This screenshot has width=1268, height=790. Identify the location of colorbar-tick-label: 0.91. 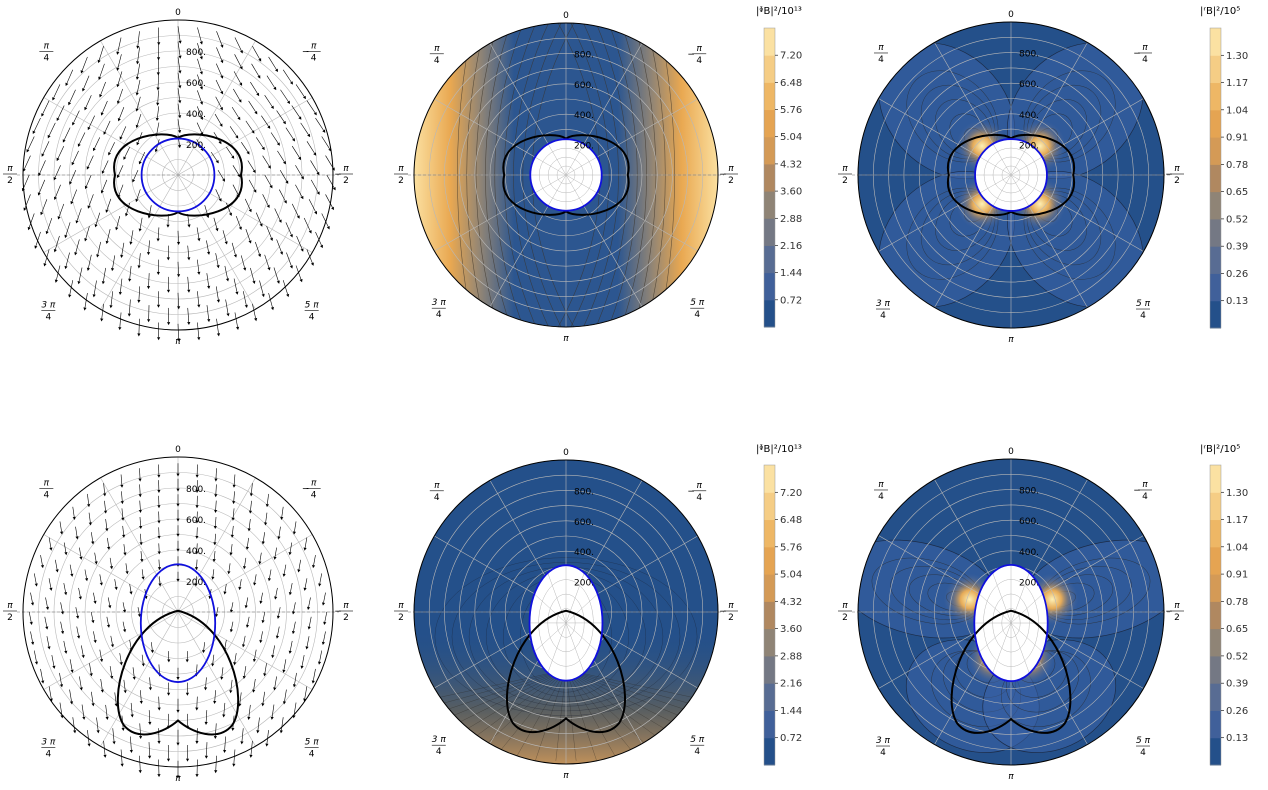
(1237, 575).